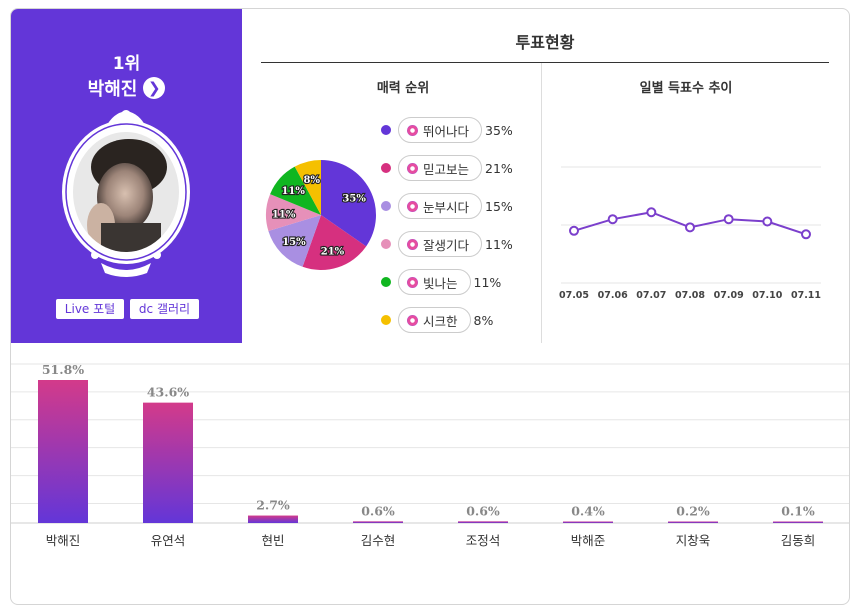 The image size is (860, 612). I want to click on charm-rank-title: 매력 순위, so click(403, 88).